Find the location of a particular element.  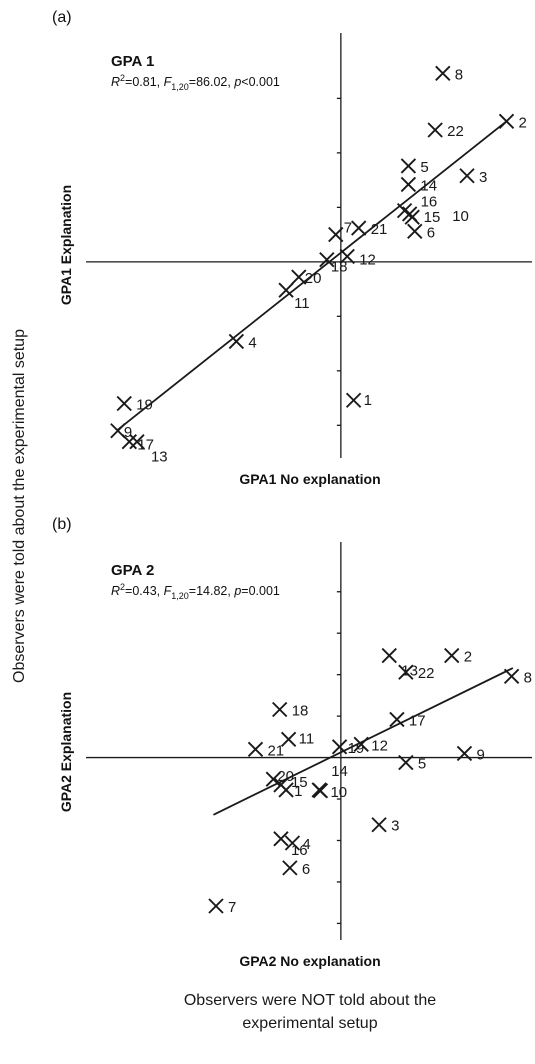

panel-a-f-sub: 1,20 is located at coordinates (180, 87).